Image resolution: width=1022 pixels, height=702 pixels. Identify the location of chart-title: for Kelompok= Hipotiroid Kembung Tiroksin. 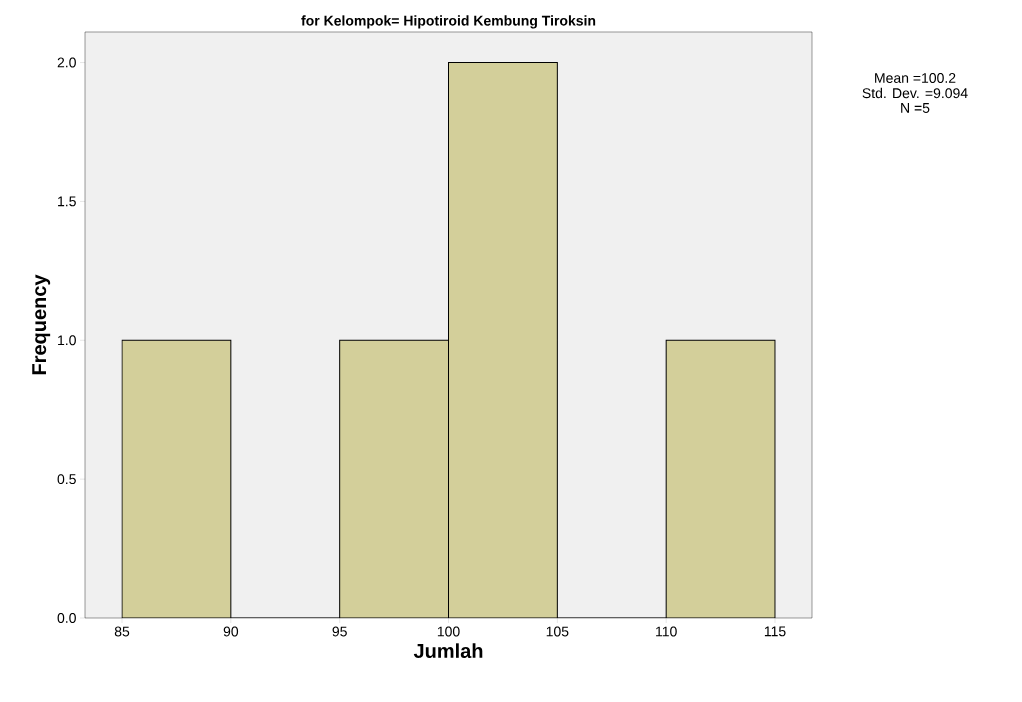
(448, 22).